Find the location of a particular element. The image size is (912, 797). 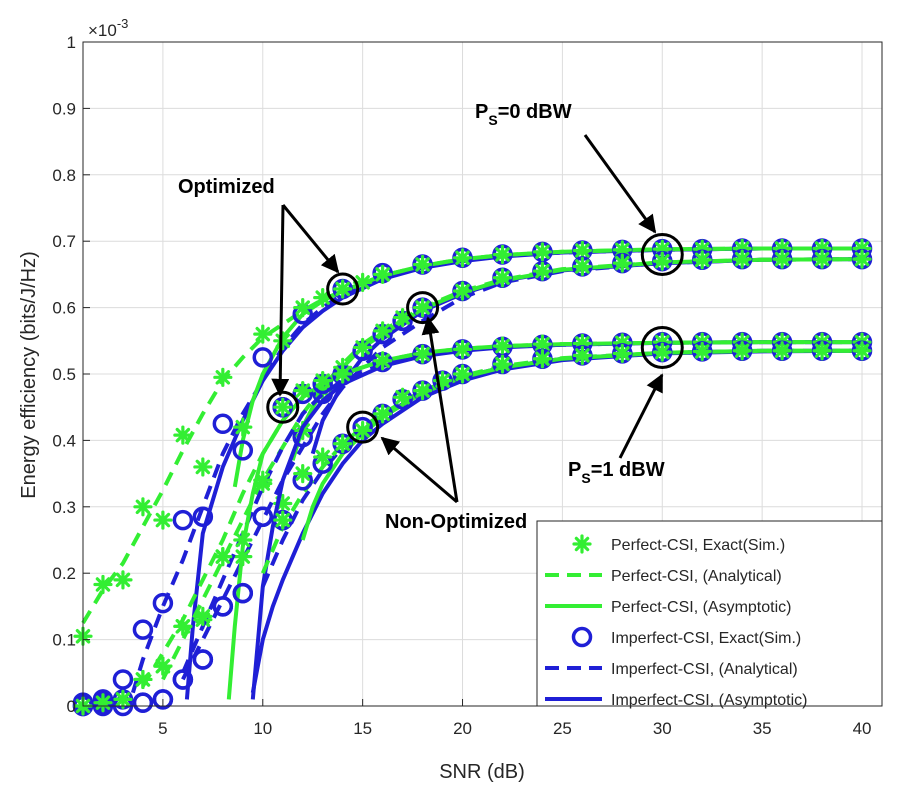

legend-star-icon-stroke is located at coordinates (582, 544).